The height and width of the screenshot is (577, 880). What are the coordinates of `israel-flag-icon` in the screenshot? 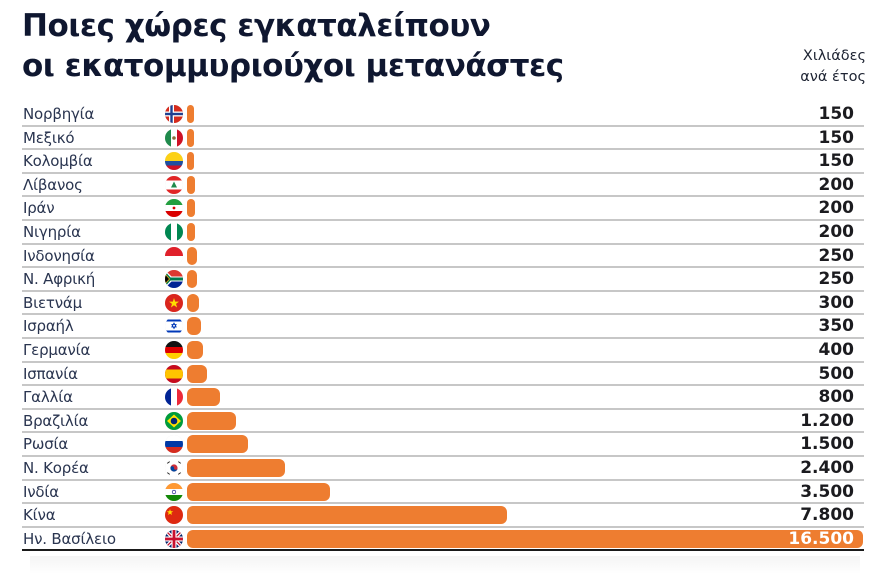 It's located at (174, 326).